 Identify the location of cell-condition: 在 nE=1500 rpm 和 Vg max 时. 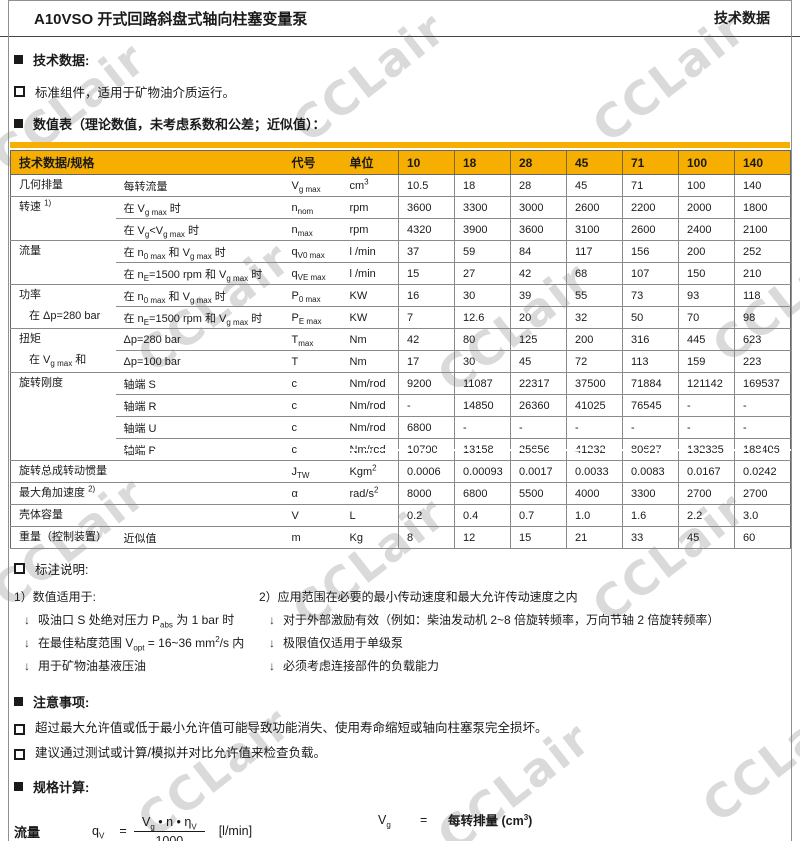
(199, 273).